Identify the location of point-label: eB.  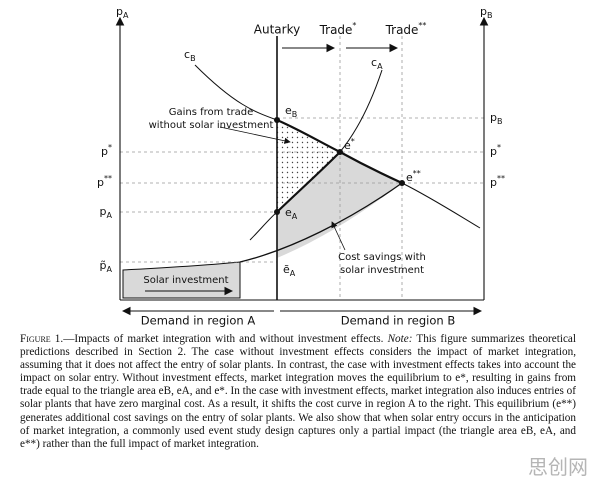
(291, 111).